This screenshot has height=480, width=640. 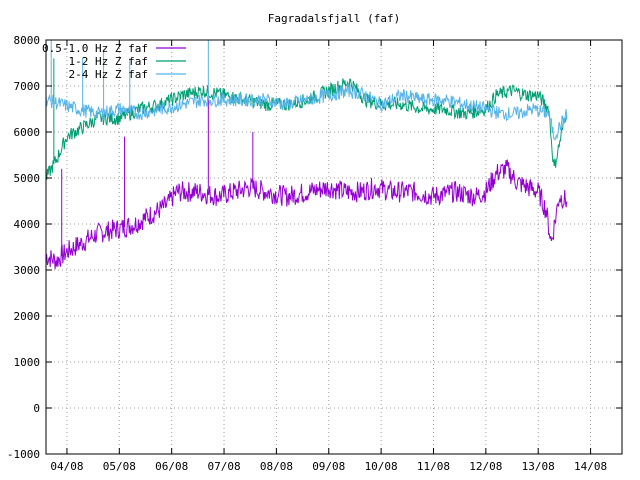 What do you see at coordinates (381, 466) in the screenshot?
I see `x-tick-label: 10/08` at bounding box center [381, 466].